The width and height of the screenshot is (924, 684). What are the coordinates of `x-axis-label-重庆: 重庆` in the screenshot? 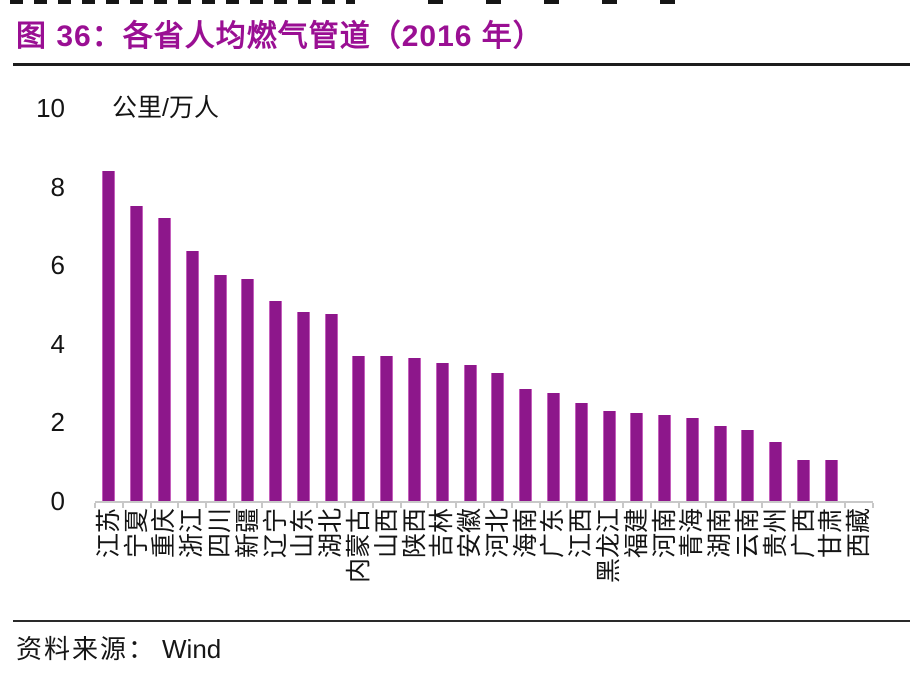 It's located at (164, 533).